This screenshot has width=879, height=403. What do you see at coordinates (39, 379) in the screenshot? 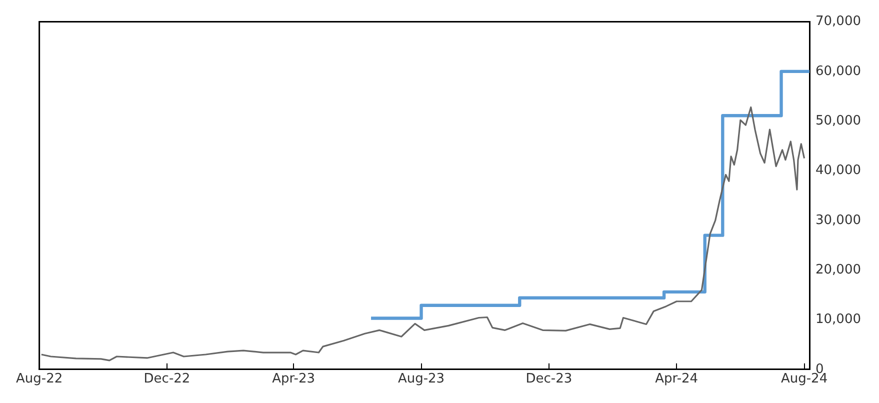
I see `x-tick-label: Aug-22` at bounding box center [39, 379].